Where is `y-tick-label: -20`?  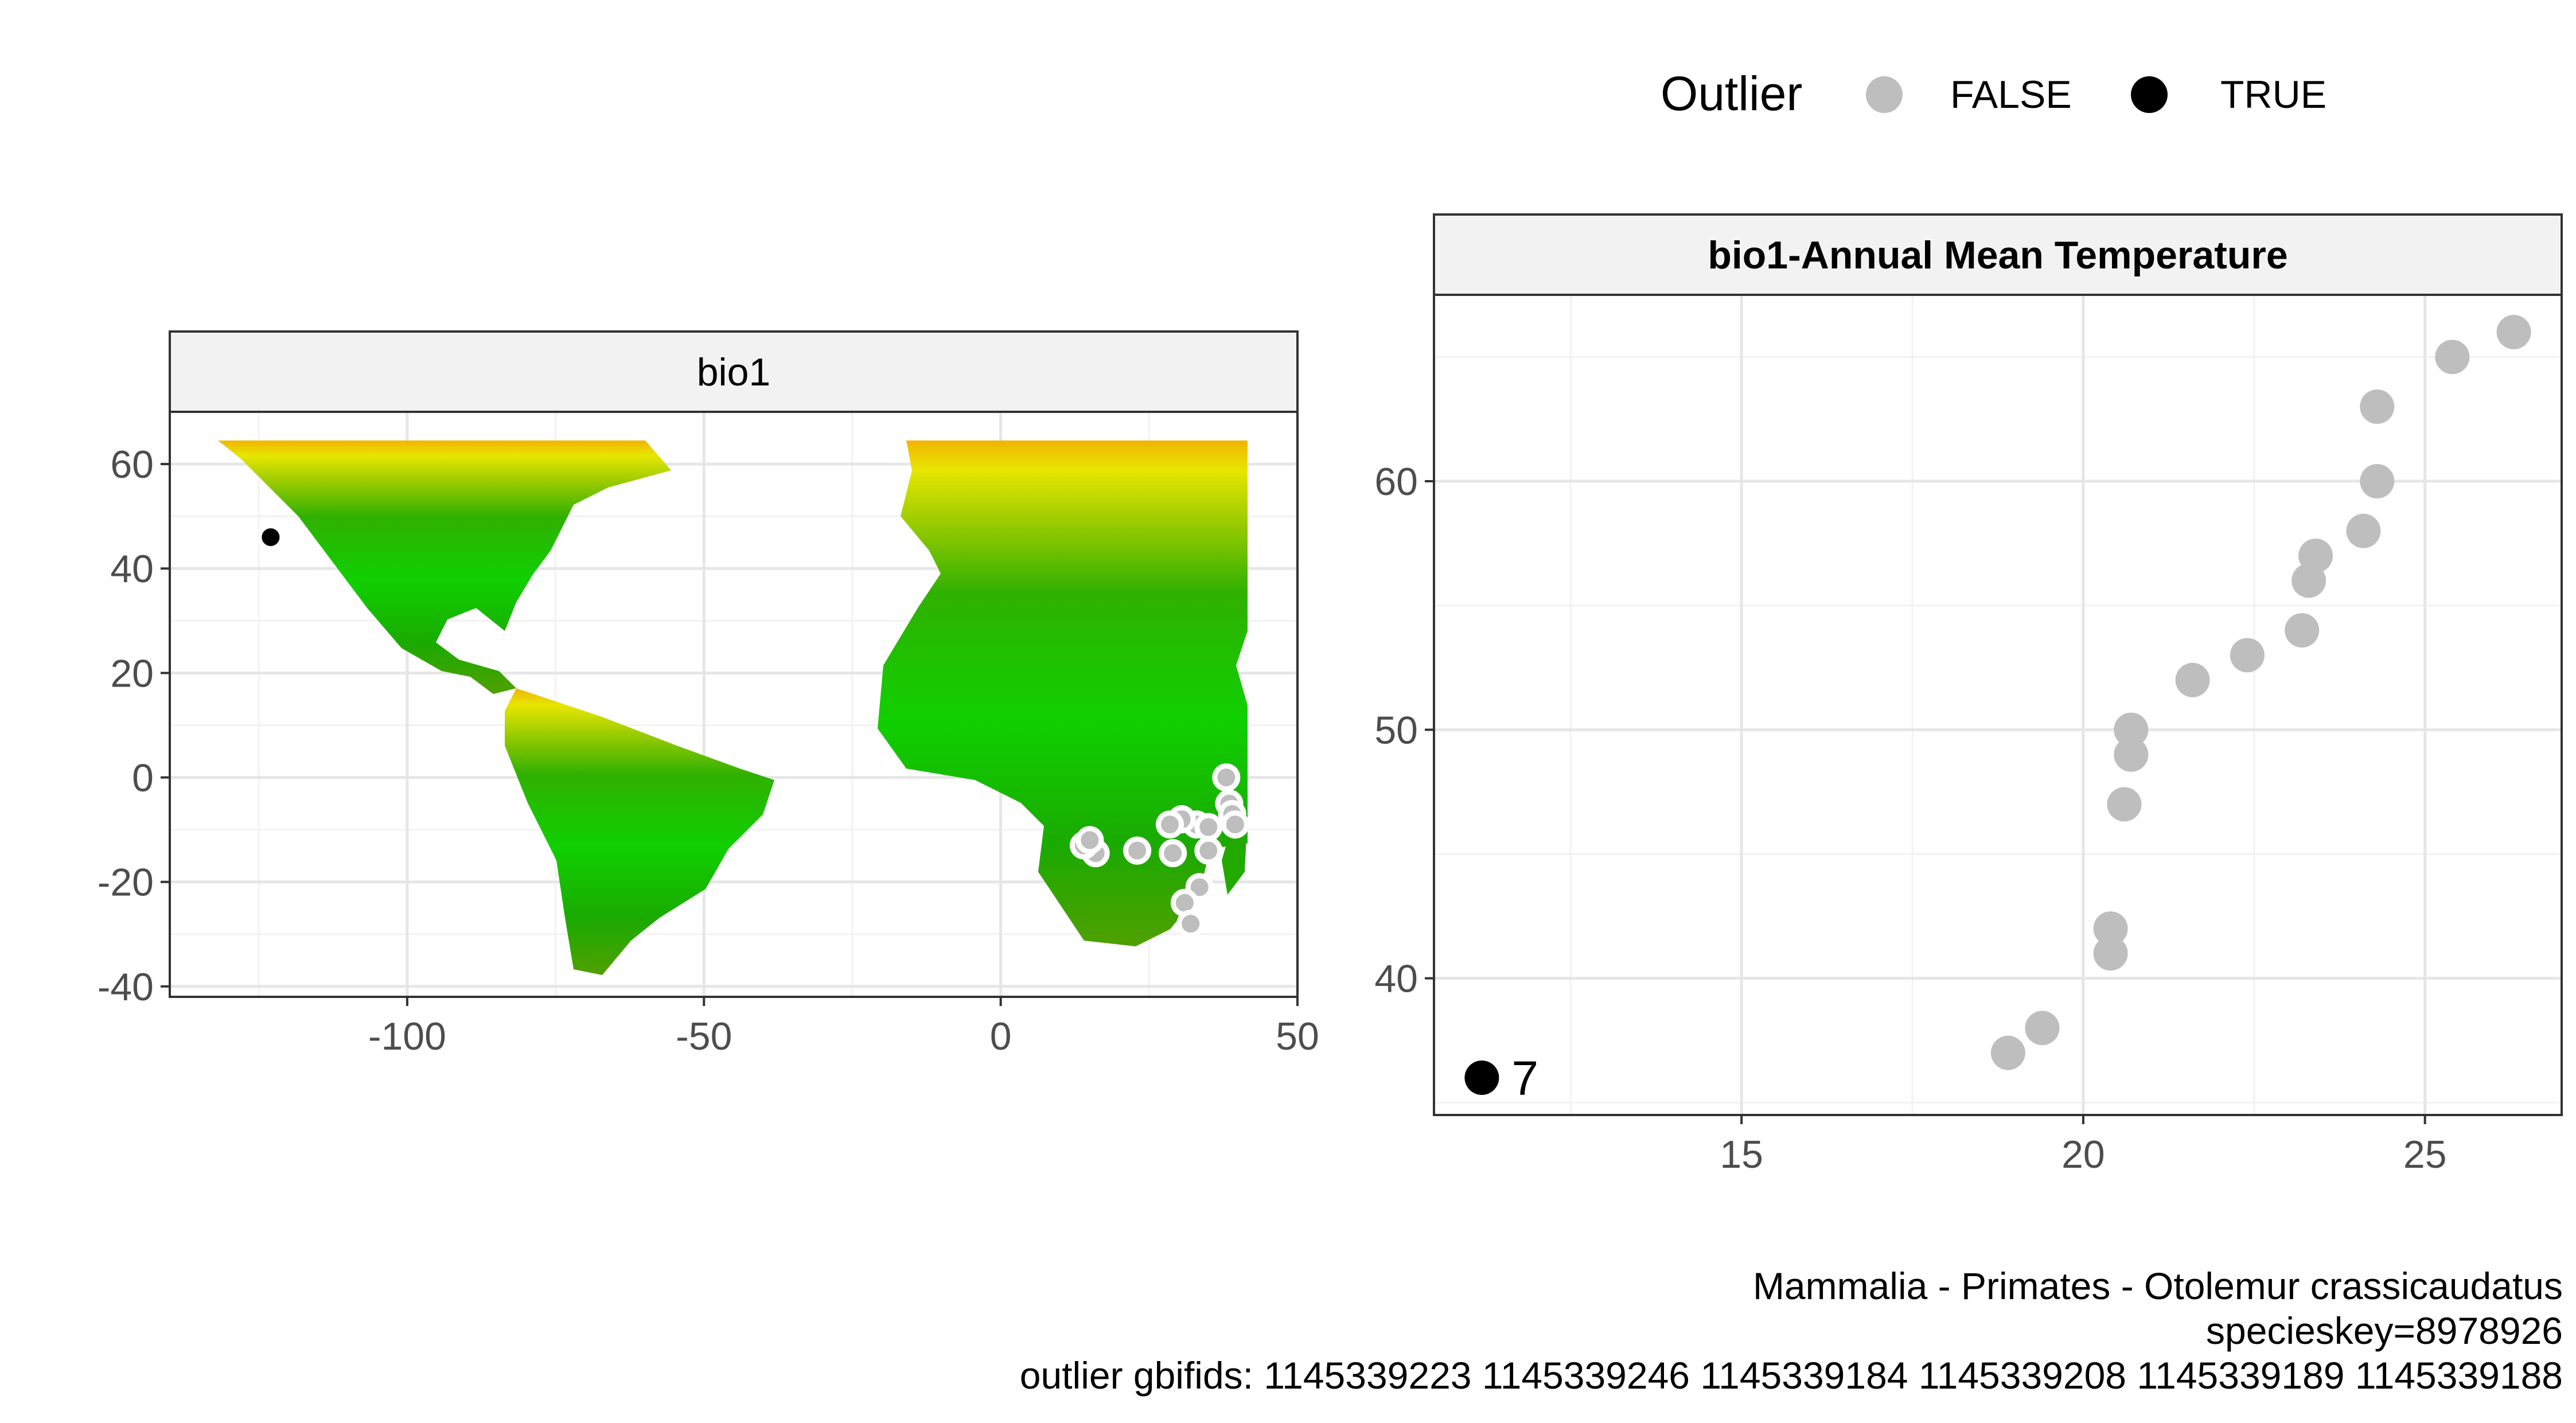
y-tick-label: -20 is located at coordinates (126, 883).